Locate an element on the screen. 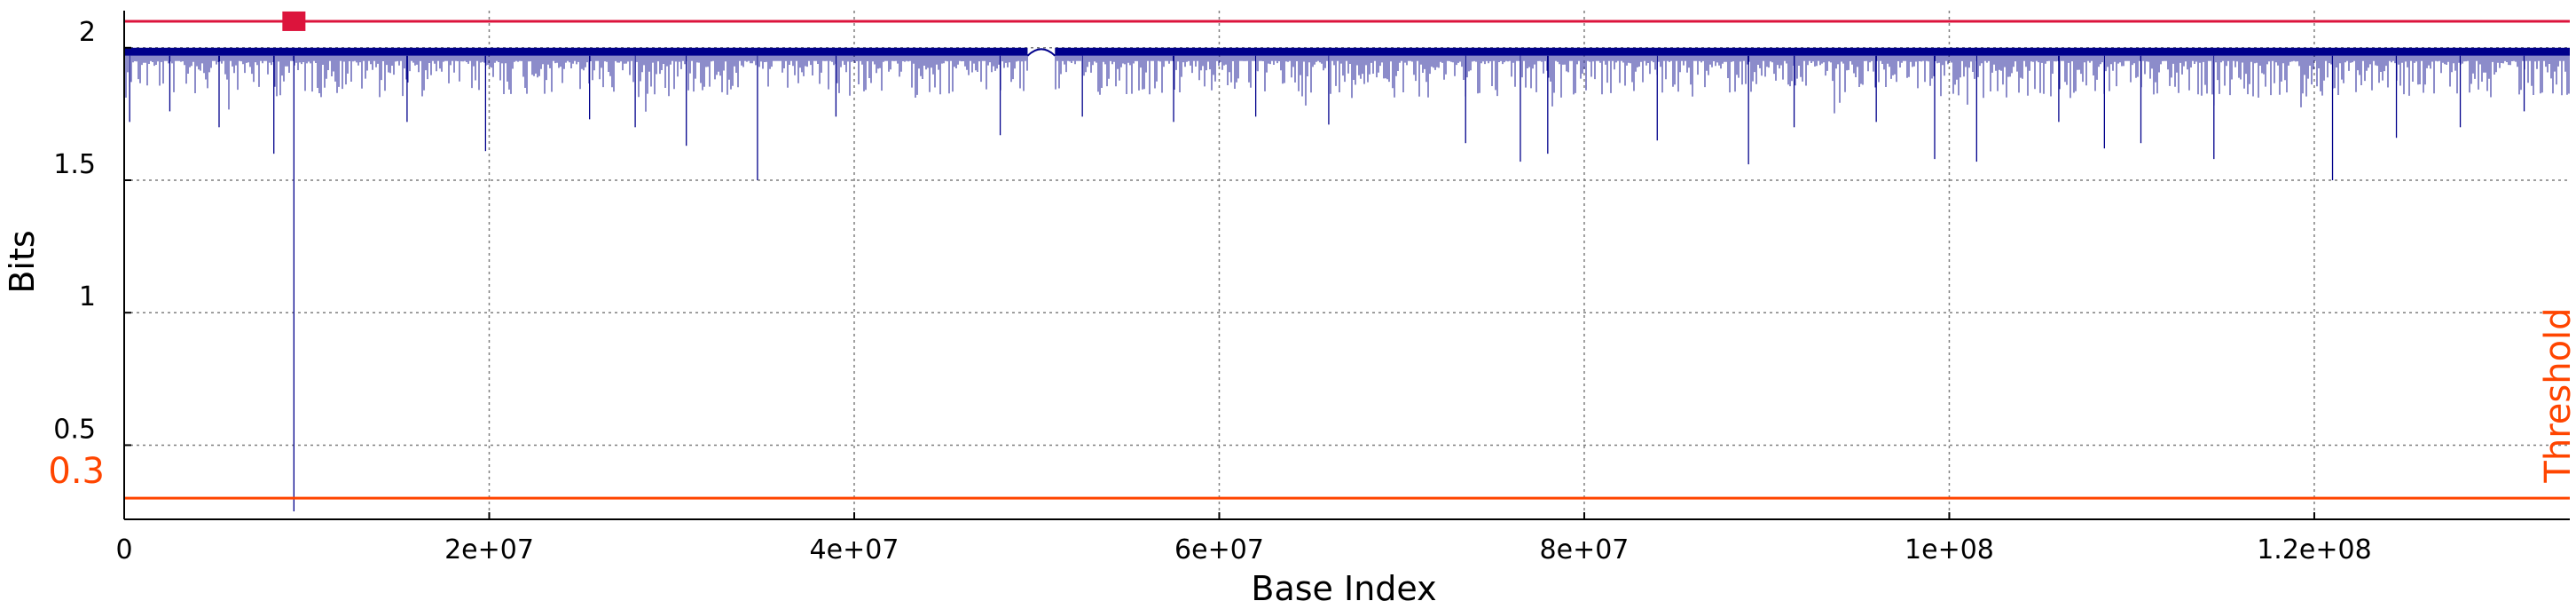 Image resolution: width=2576 pixels, height=609 pixels. y-tick-label-1: 1 is located at coordinates (87, 296).